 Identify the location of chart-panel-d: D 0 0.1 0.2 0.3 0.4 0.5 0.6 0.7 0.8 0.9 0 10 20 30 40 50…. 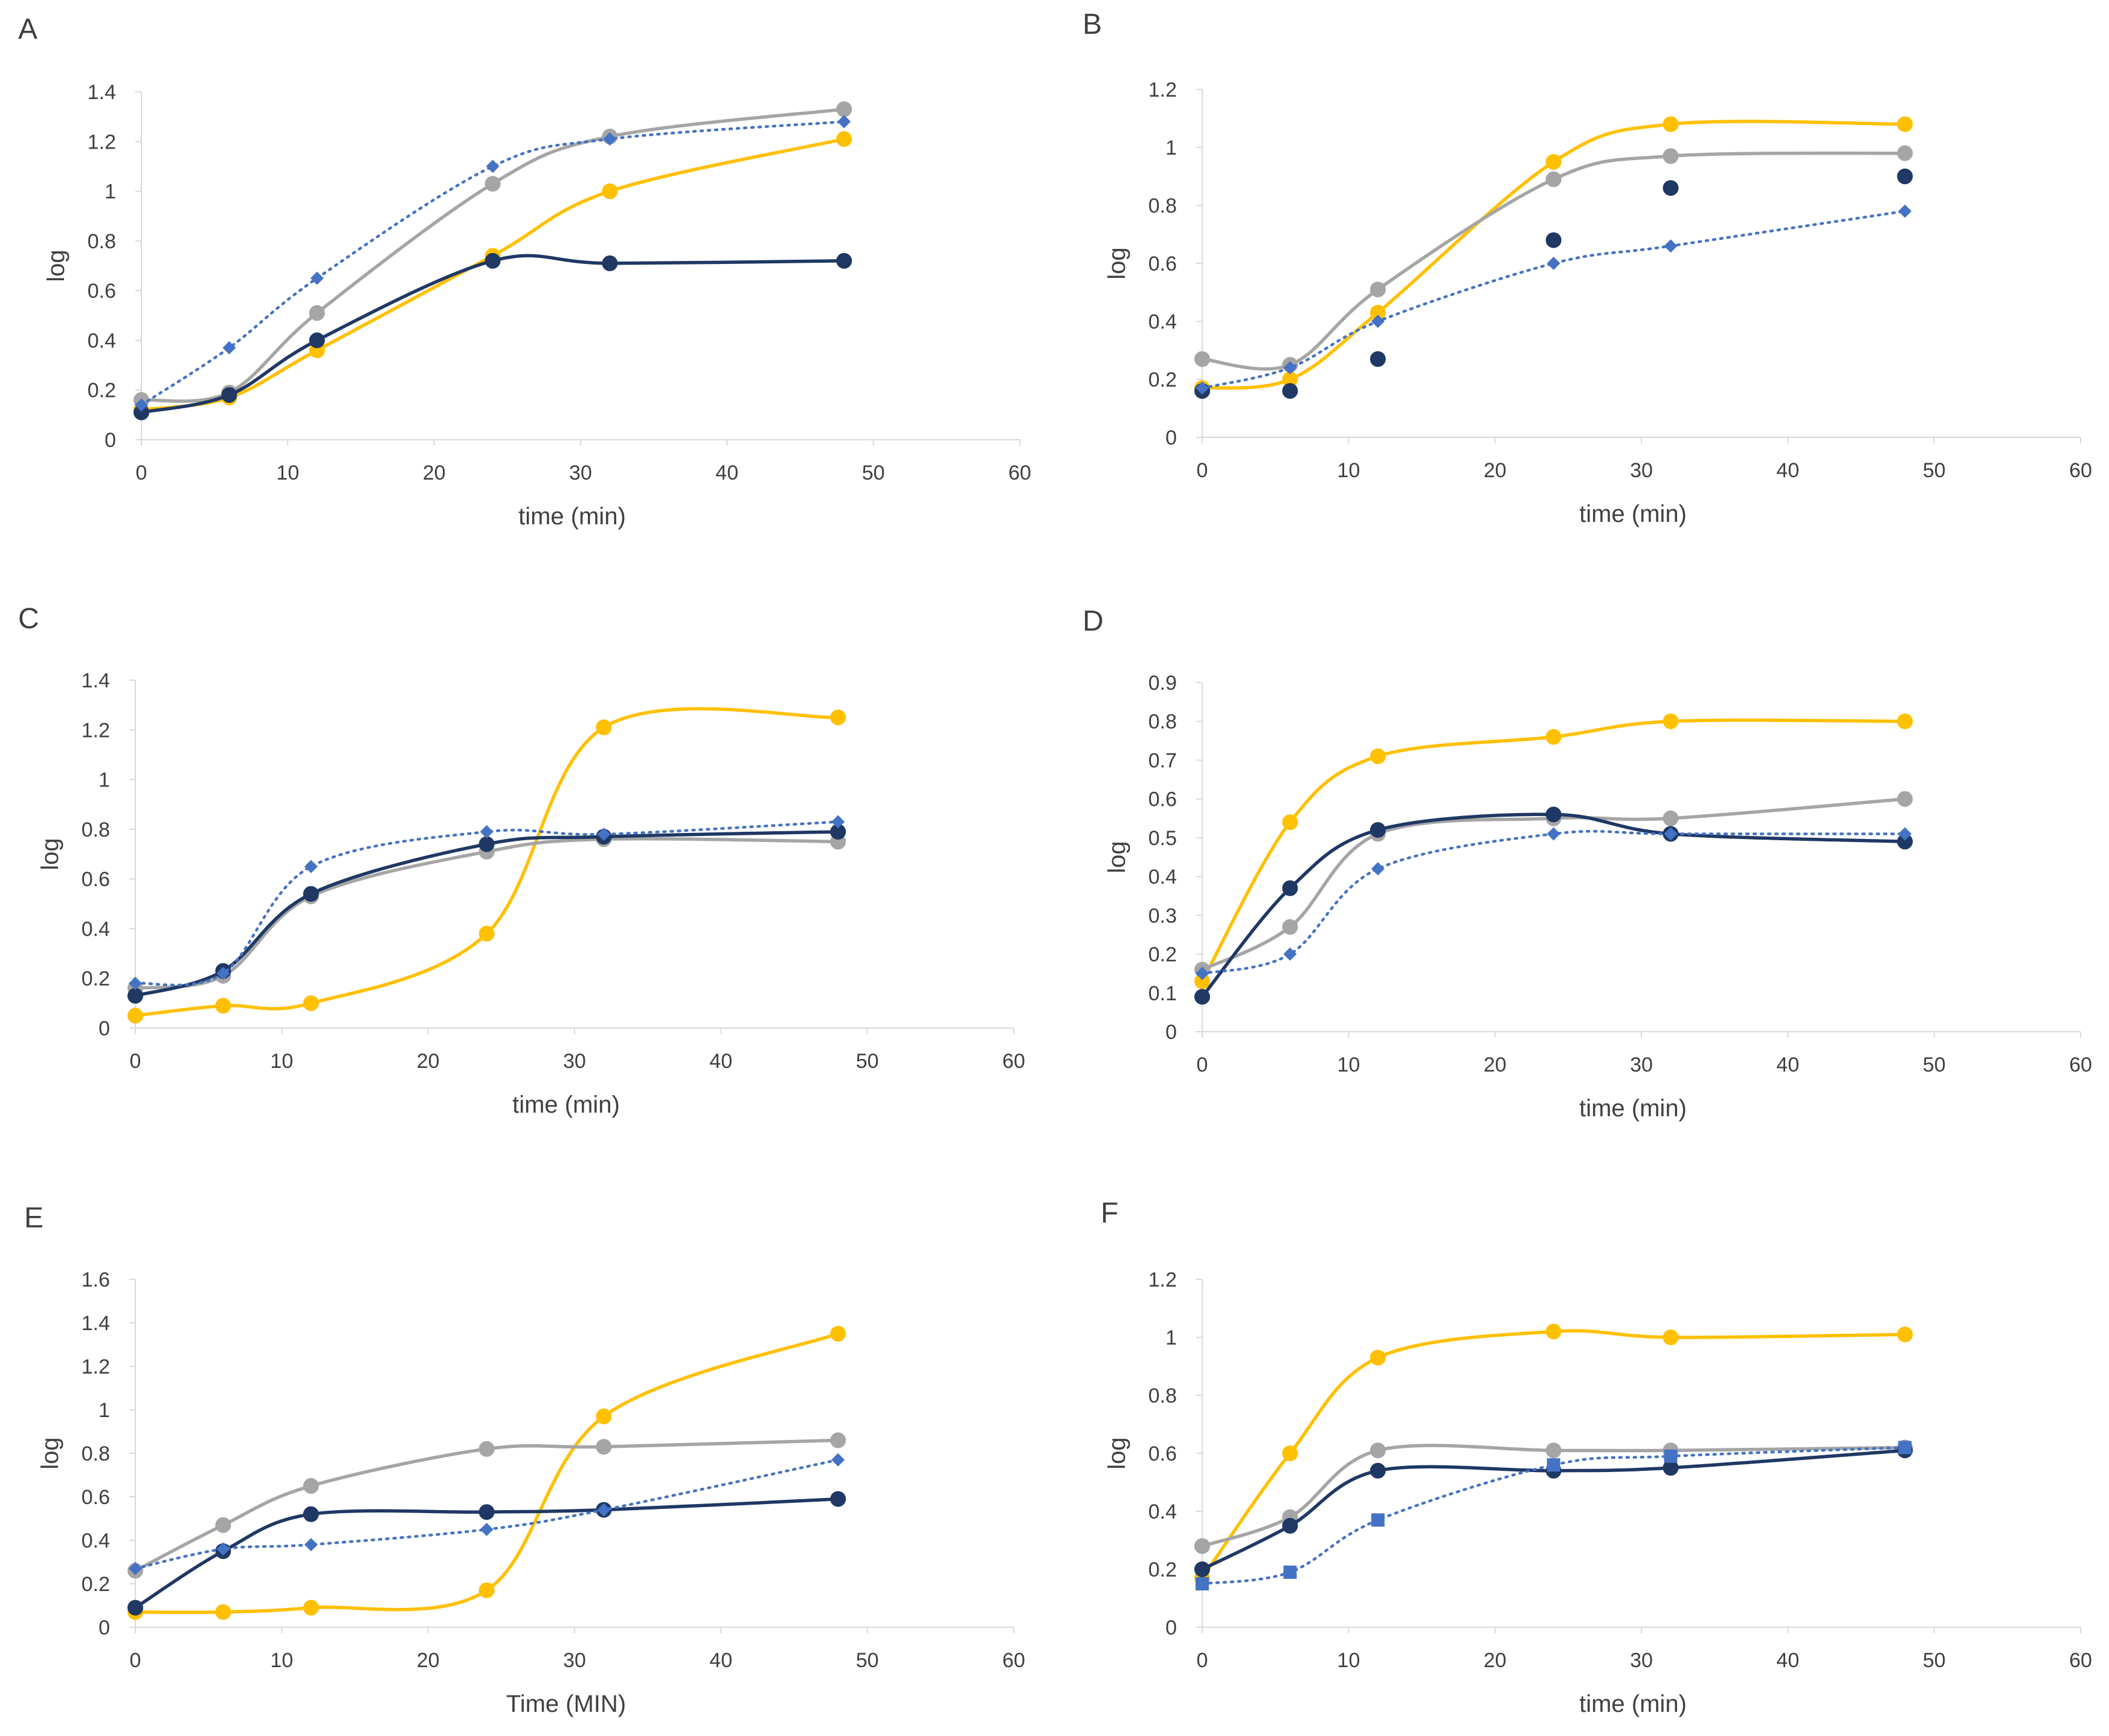
(1588, 863).